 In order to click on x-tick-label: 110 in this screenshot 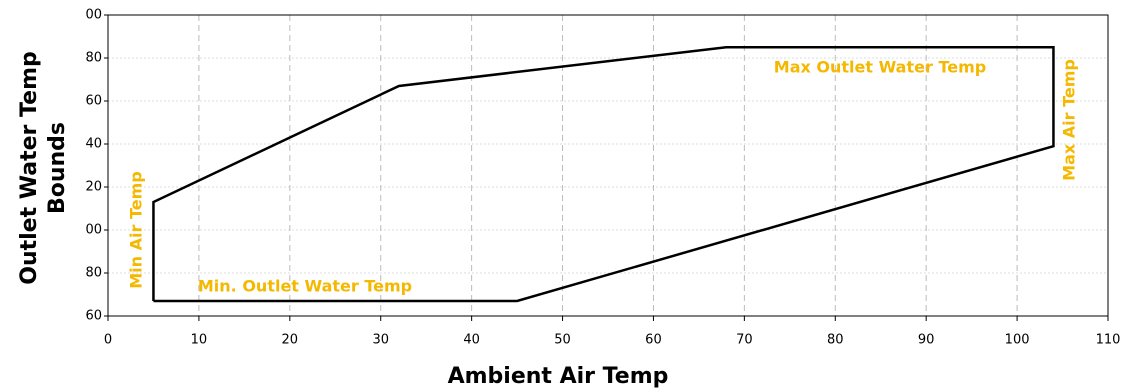, I will do `click(1108, 340)`.